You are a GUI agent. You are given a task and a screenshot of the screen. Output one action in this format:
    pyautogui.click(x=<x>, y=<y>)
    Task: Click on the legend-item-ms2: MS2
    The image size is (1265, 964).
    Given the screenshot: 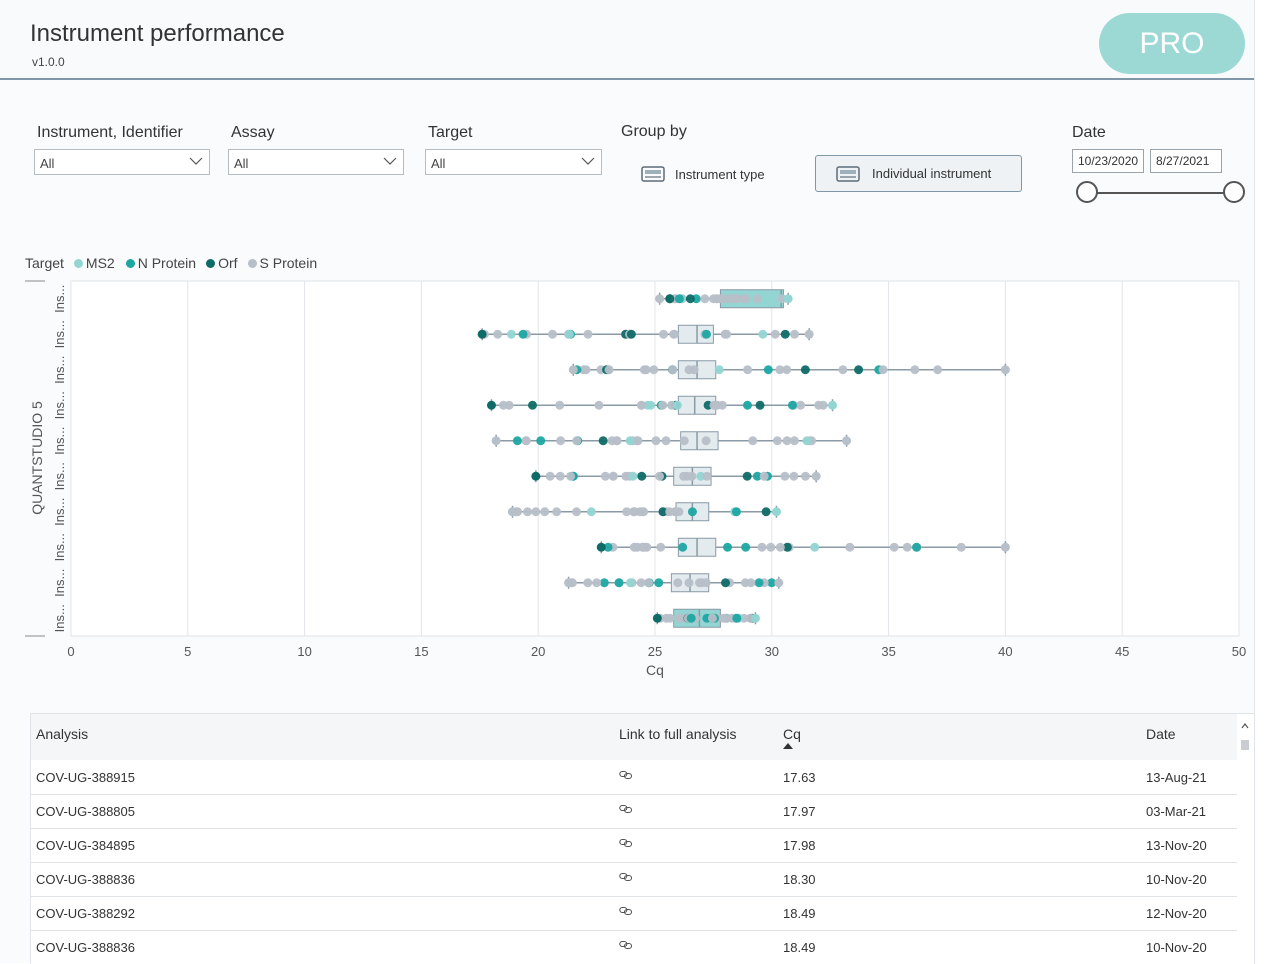 What is the action you would take?
    pyautogui.click(x=94, y=263)
    